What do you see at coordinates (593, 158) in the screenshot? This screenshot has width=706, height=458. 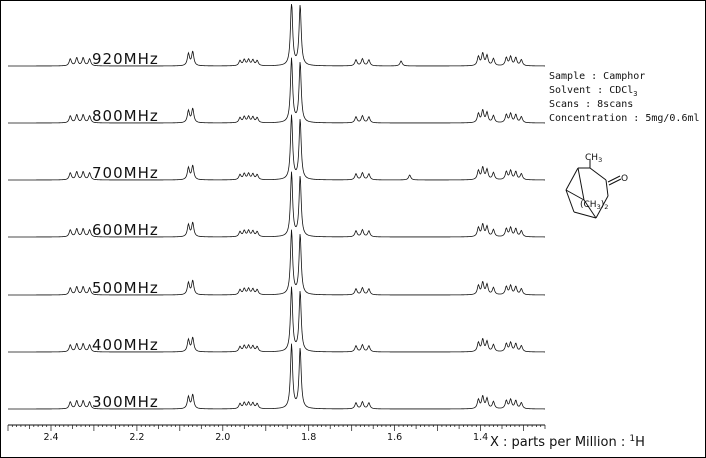 I see `methyl-label: CH3` at bounding box center [593, 158].